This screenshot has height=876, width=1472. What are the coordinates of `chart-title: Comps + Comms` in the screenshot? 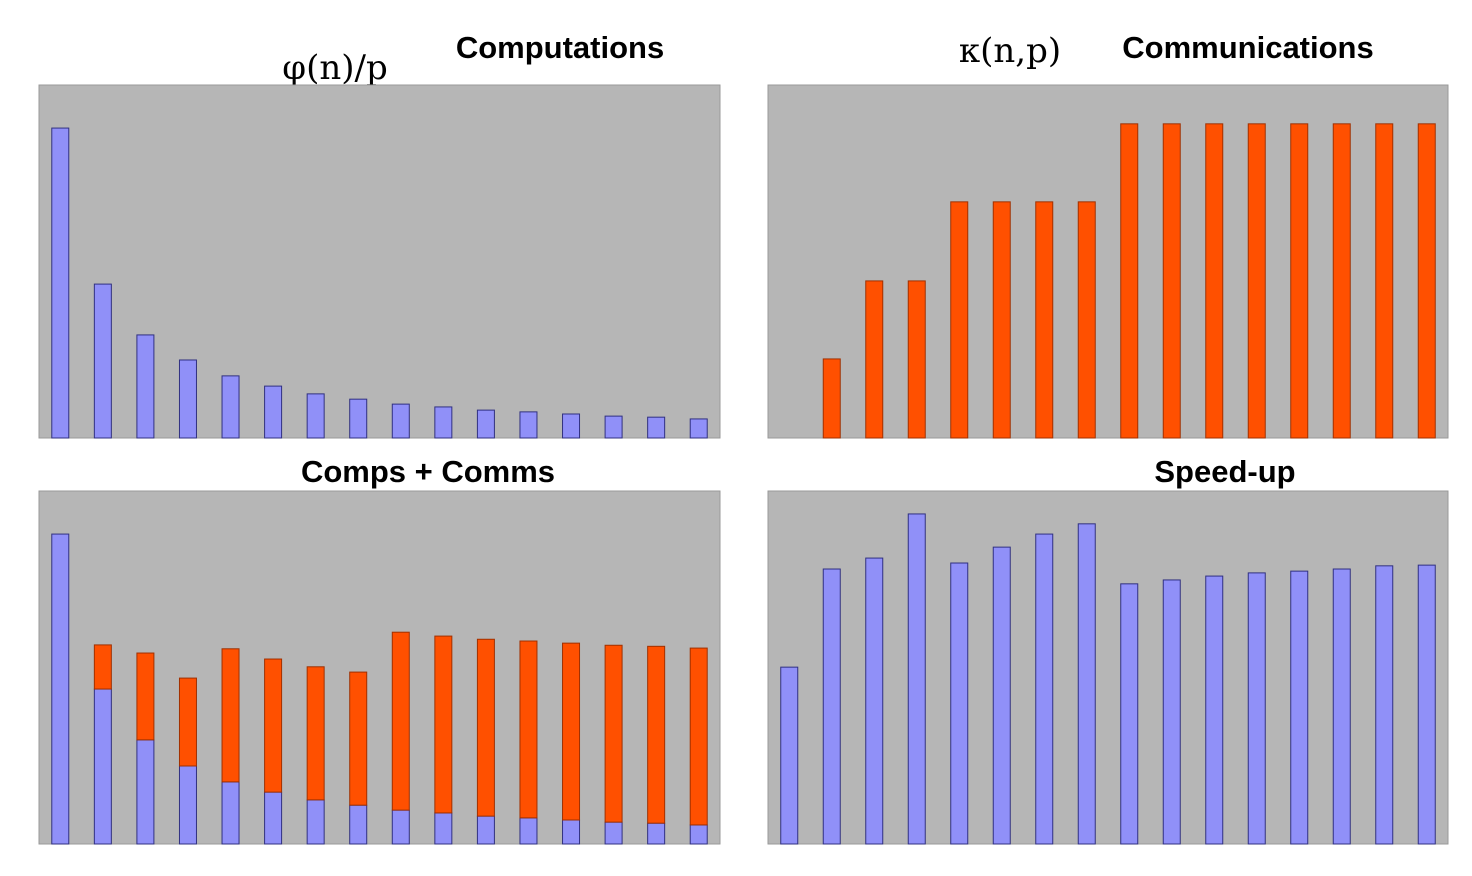 It's located at (428, 471).